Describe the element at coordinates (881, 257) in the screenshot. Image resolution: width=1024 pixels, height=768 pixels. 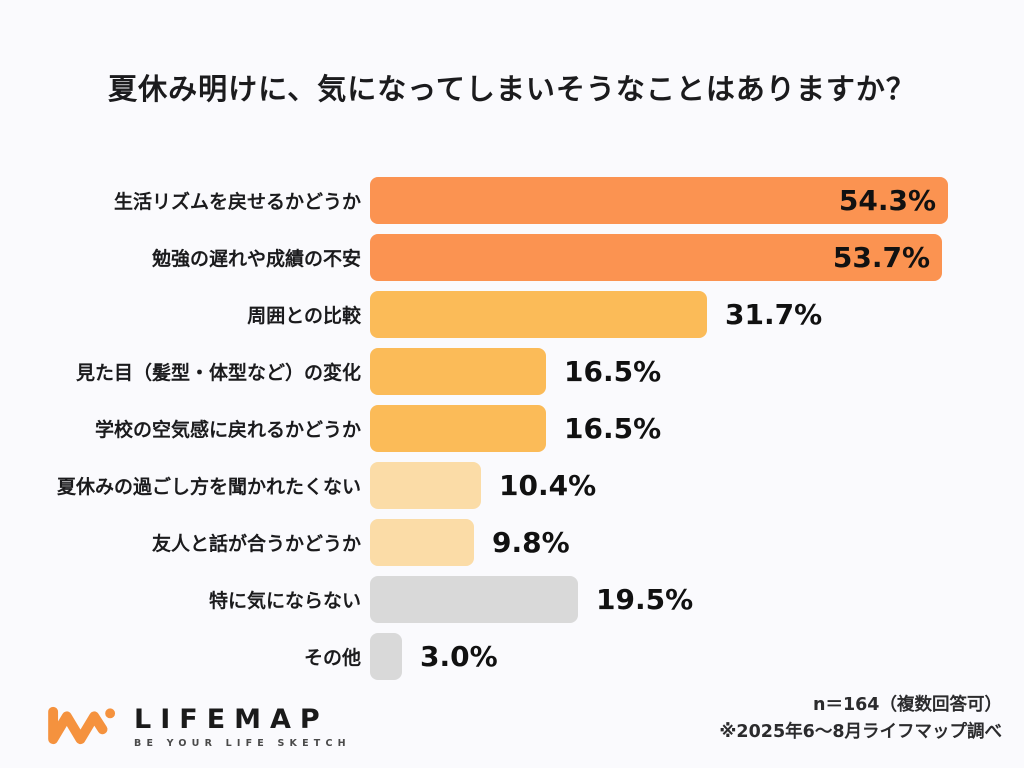
I see `value-label-inside: 53.7%` at that location.